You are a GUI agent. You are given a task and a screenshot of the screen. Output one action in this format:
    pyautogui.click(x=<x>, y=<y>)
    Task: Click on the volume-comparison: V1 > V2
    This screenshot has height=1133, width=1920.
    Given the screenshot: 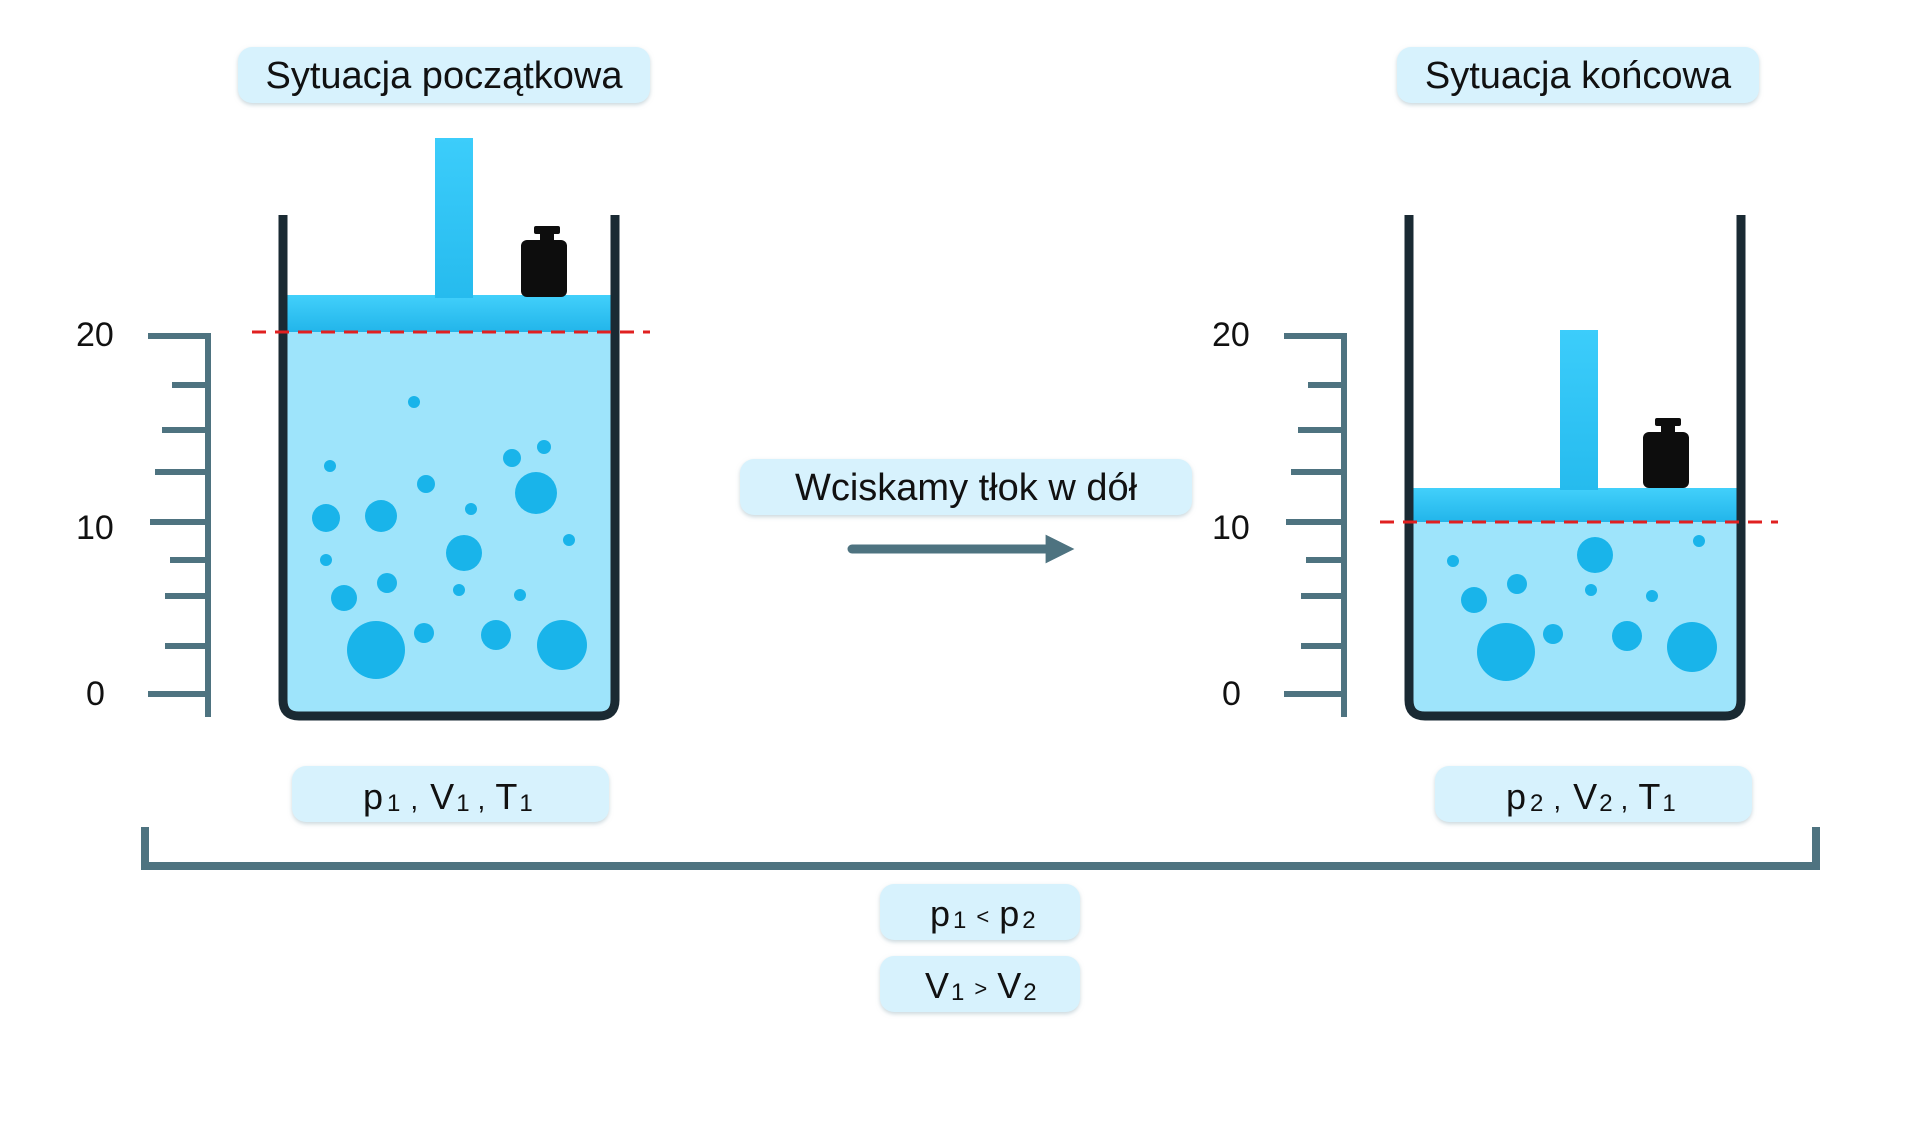 What is the action you would take?
    pyautogui.click(x=981, y=985)
    